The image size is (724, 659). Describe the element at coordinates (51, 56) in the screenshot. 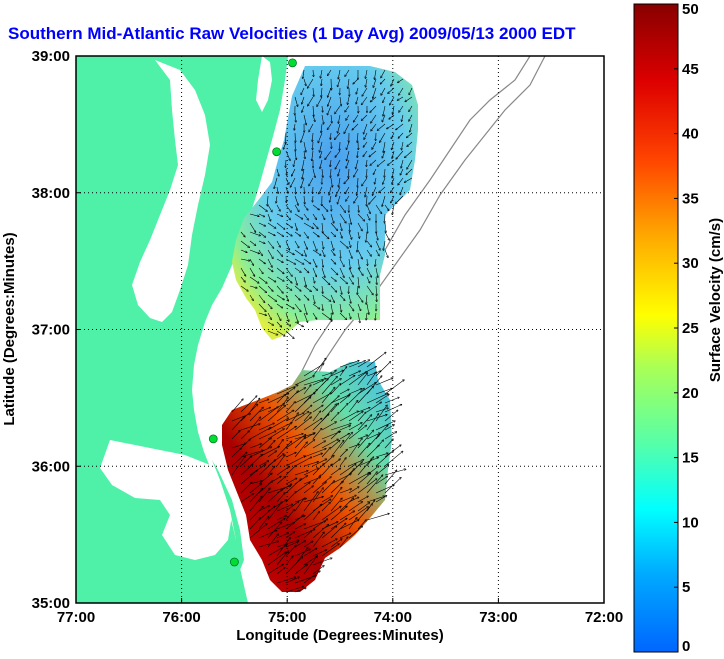

I see `y-tick-label: 39:00` at that location.